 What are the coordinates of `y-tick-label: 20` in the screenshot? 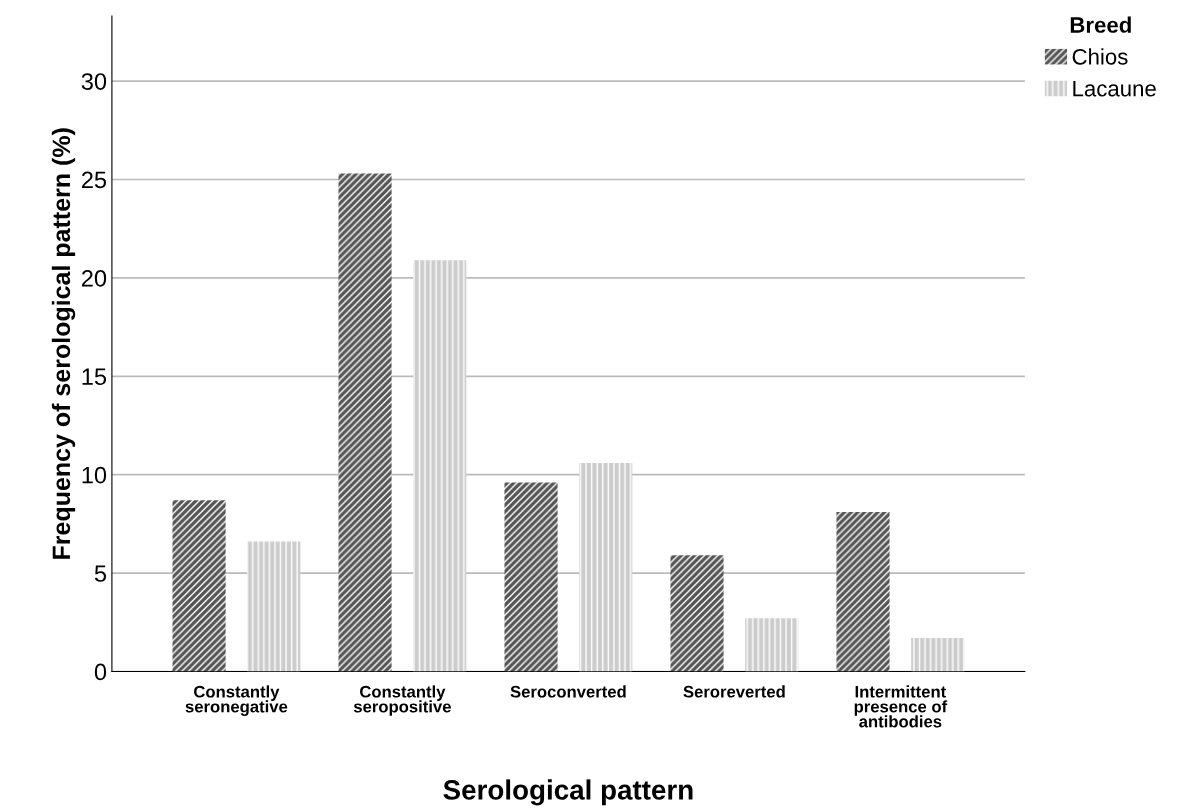 It's located at (94, 278).